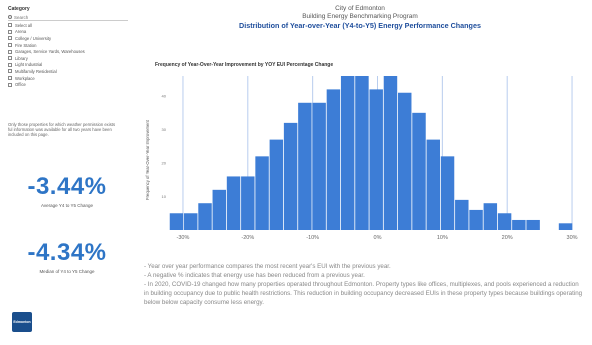 This screenshot has width=592, height=345. I want to click on filter-search, so click(68, 17).